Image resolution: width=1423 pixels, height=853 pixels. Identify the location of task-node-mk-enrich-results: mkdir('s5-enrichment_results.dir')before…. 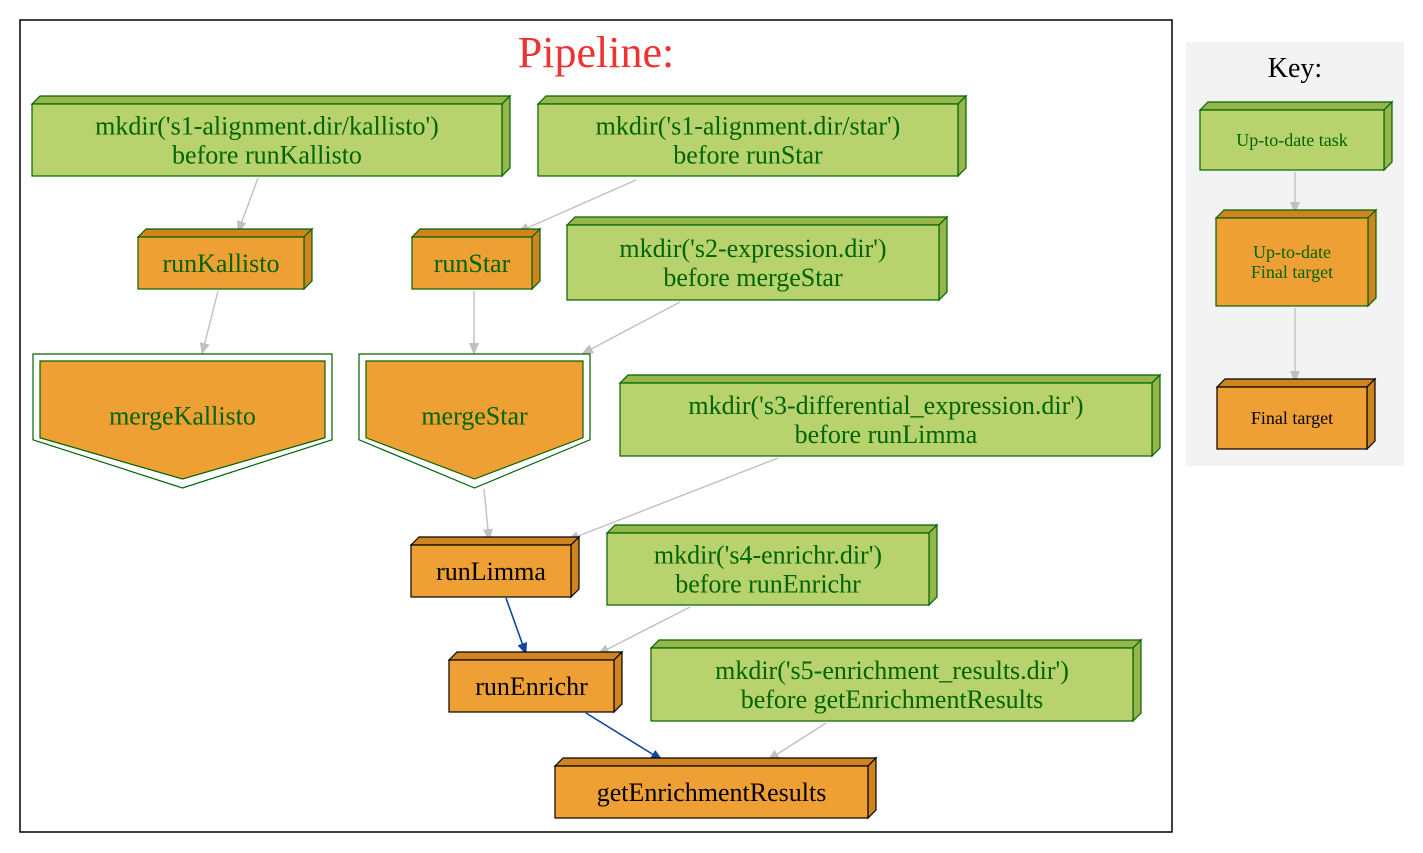
(896, 680).